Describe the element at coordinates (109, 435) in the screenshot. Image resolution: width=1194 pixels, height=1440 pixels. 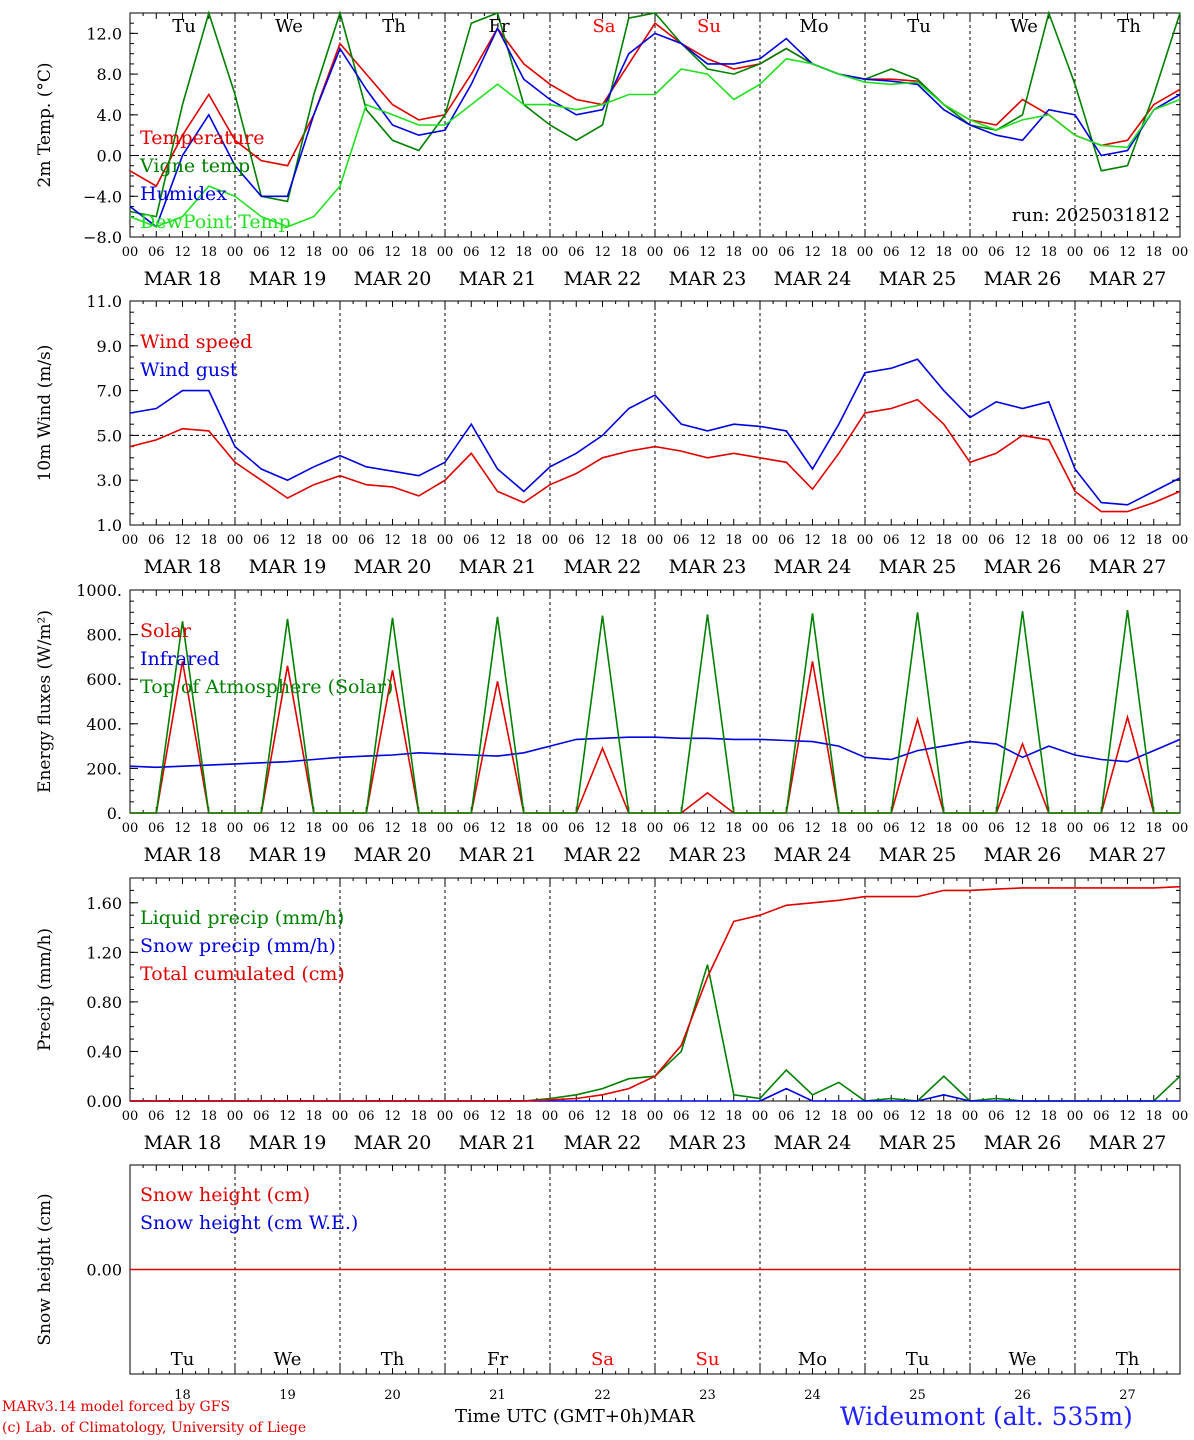
I see `y-tick-label: 5.0` at that location.